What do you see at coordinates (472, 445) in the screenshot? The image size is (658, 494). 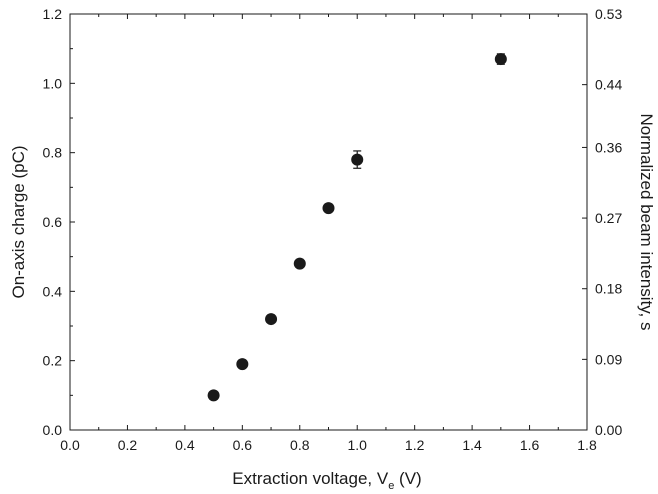 I see `x-tick-label: 1.4` at bounding box center [472, 445].